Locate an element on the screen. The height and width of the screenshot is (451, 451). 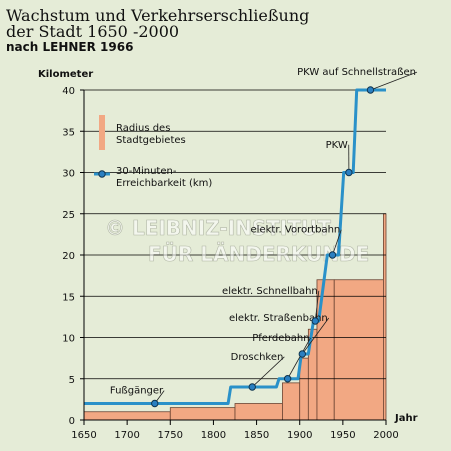
y-tick-label: 20 is located at coordinates (68, 256).